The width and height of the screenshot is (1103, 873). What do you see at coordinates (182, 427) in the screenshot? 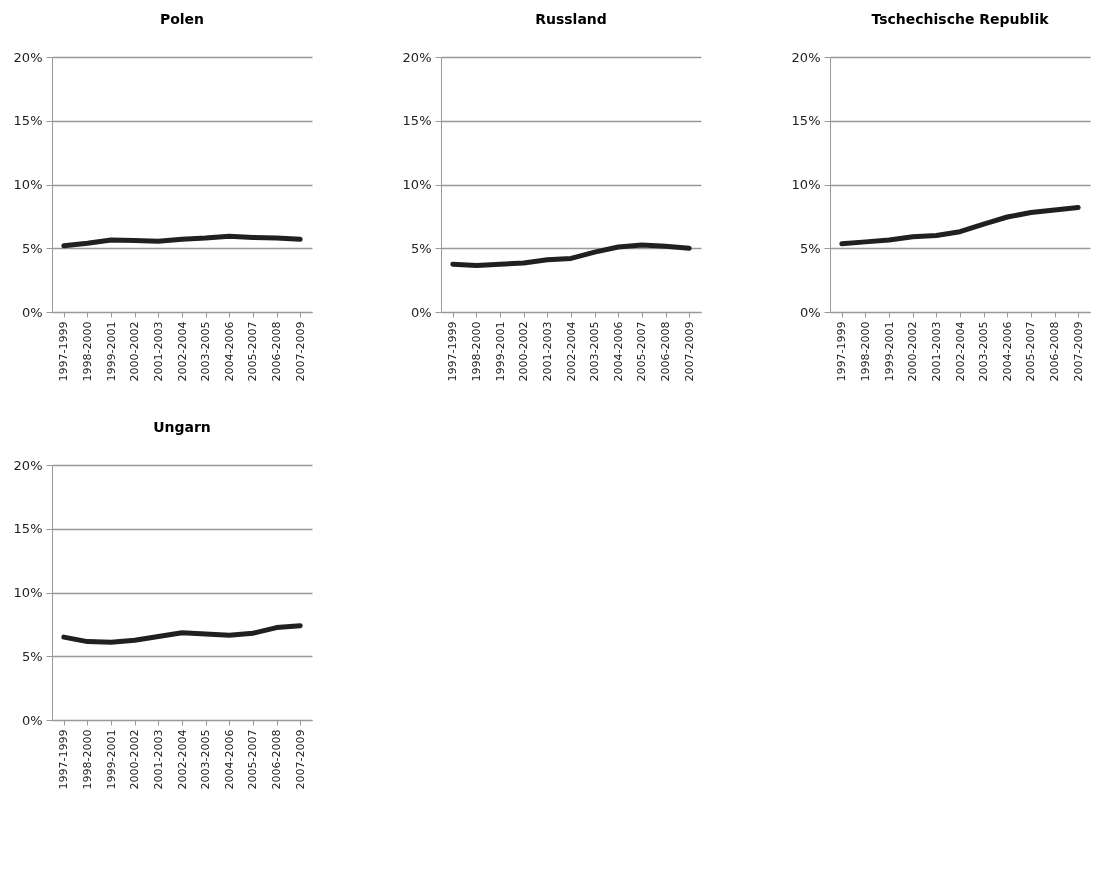
I see `chart-title: Ungarn` at bounding box center [182, 427].